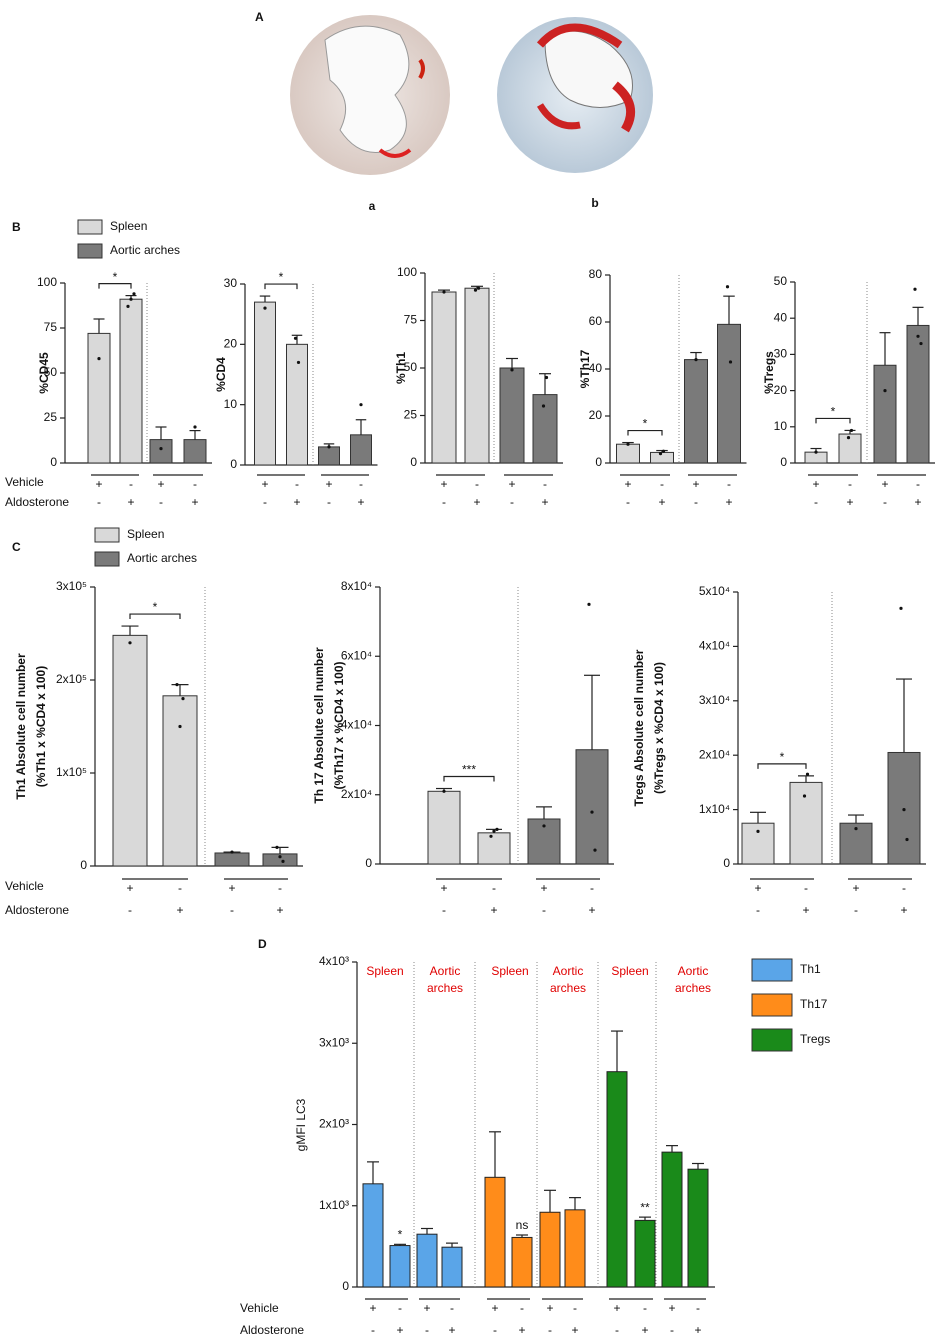 The image size is (944, 1341). What do you see at coordinates (372, 206) in the screenshot?
I see `image-label: a` at bounding box center [372, 206].